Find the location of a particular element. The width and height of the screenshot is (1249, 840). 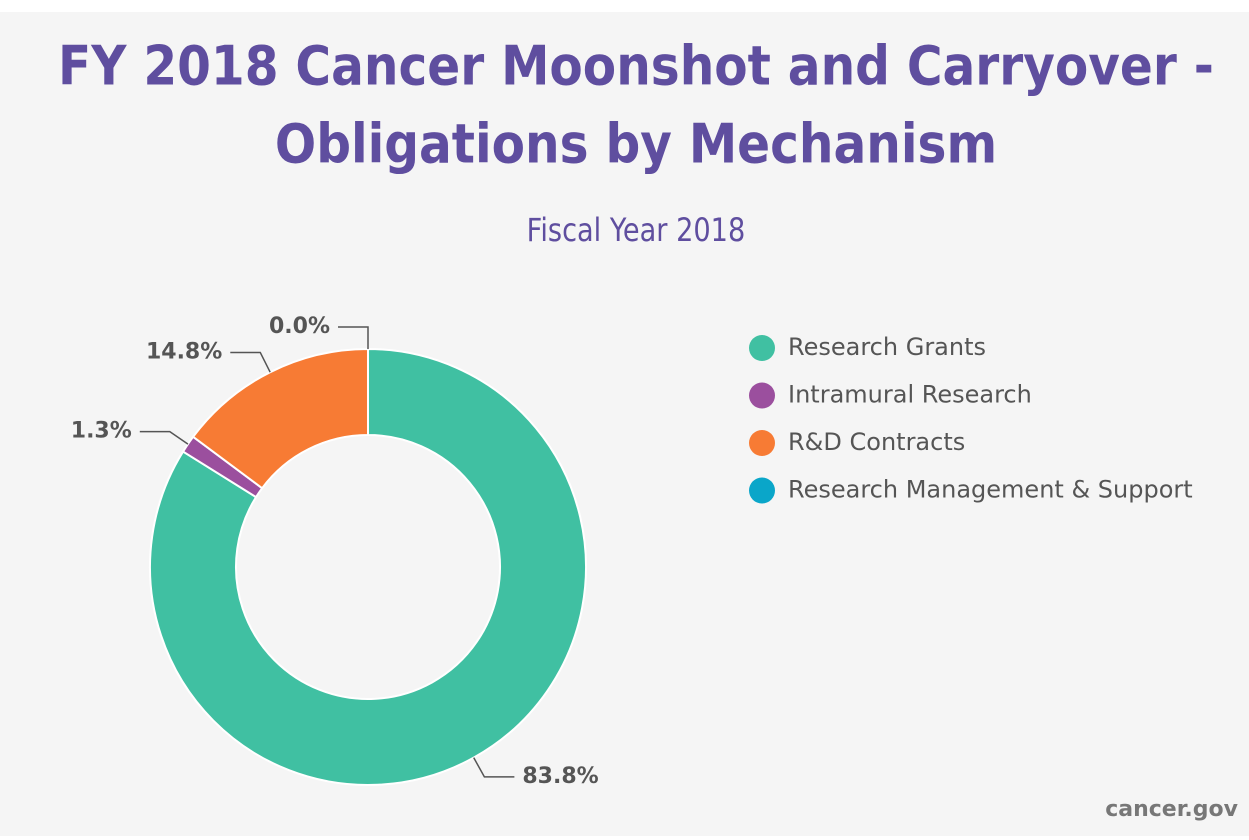

legend-label: R&D Contracts is located at coordinates (876, 442).